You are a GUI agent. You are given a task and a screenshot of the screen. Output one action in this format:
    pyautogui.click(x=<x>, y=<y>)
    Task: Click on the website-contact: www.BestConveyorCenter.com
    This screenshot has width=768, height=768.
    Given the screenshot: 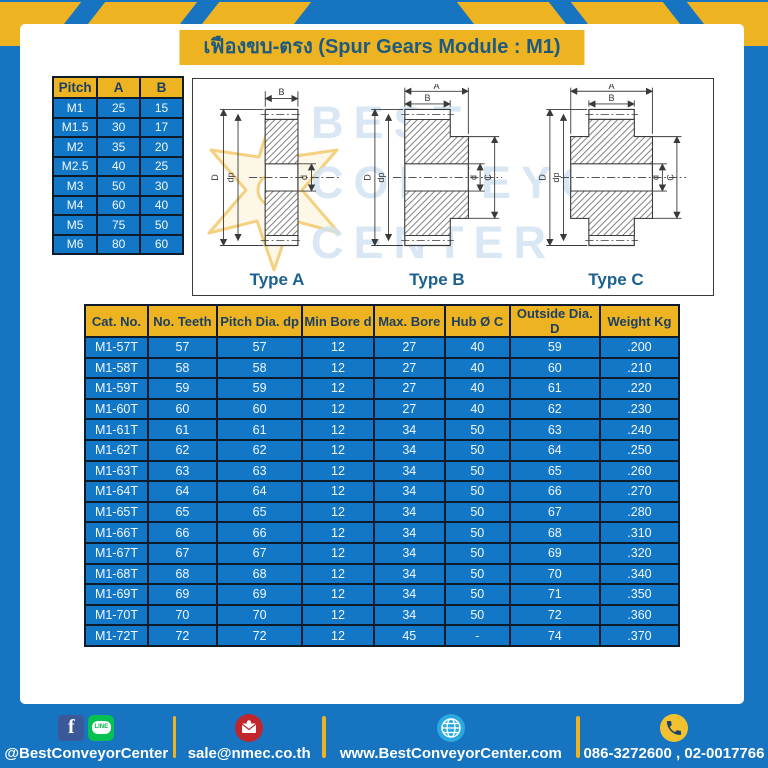 What is the action you would take?
    pyautogui.click(x=451, y=737)
    